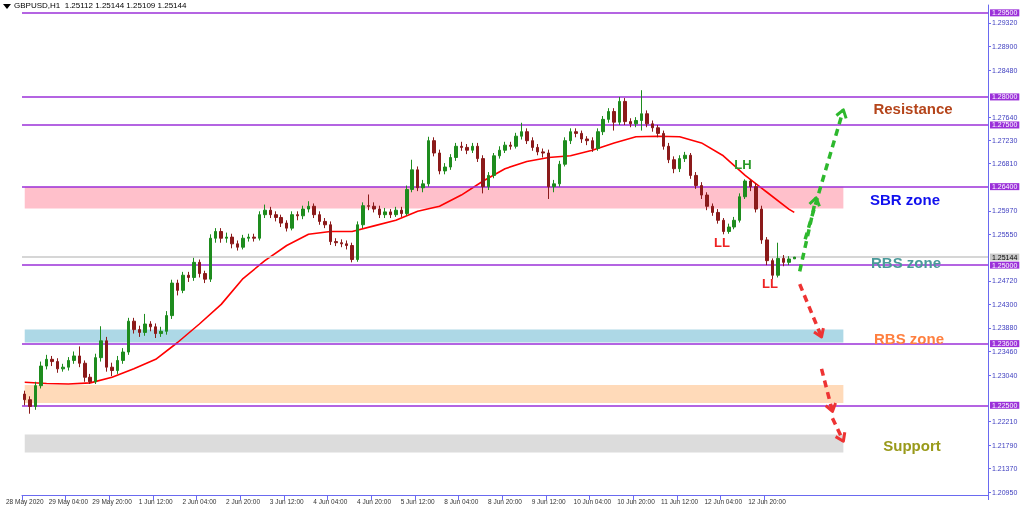  What do you see at coordinates (905, 199) in the screenshot?
I see `annotation: SBR zone` at bounding box center [905, 199].